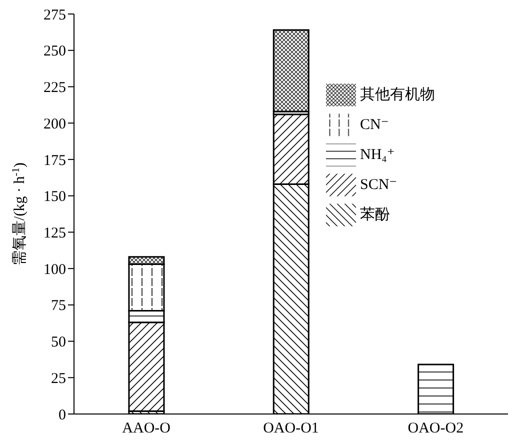 The width and height of the screenshot is (522, 448). What do you see at coordinates (55, 15) in the screenshot?
I see `y-tick-label: 275` at bounding box center [55, 15].